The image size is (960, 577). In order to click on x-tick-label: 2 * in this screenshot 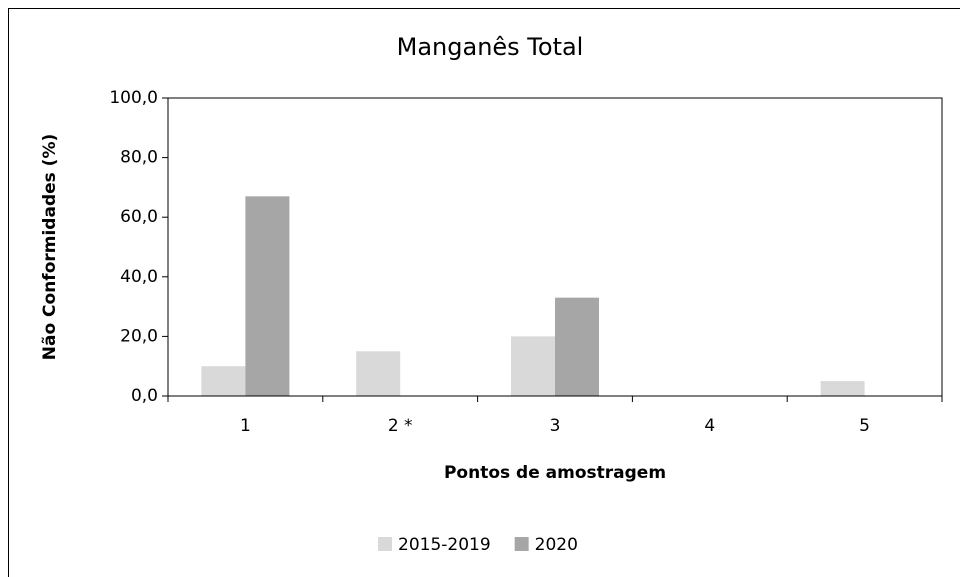, I will do `click(400, 426)`.